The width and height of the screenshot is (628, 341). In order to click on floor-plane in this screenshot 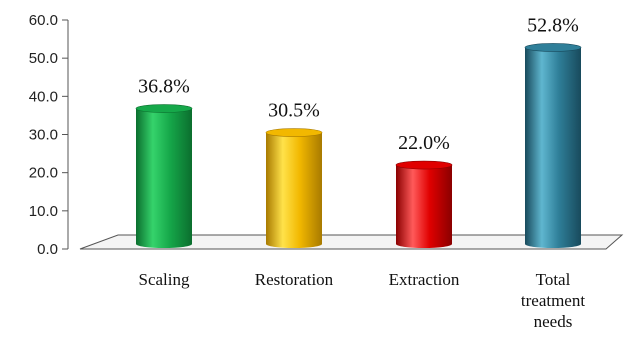, I will do `click(351, 242)`.